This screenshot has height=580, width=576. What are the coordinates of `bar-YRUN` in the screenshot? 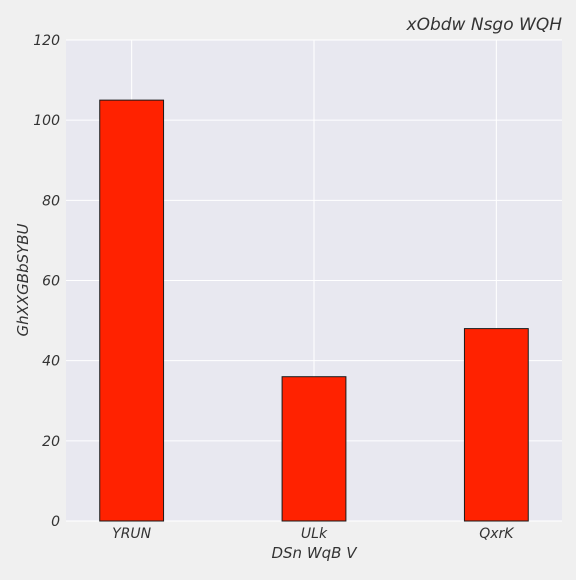 It's located at (132, 310).